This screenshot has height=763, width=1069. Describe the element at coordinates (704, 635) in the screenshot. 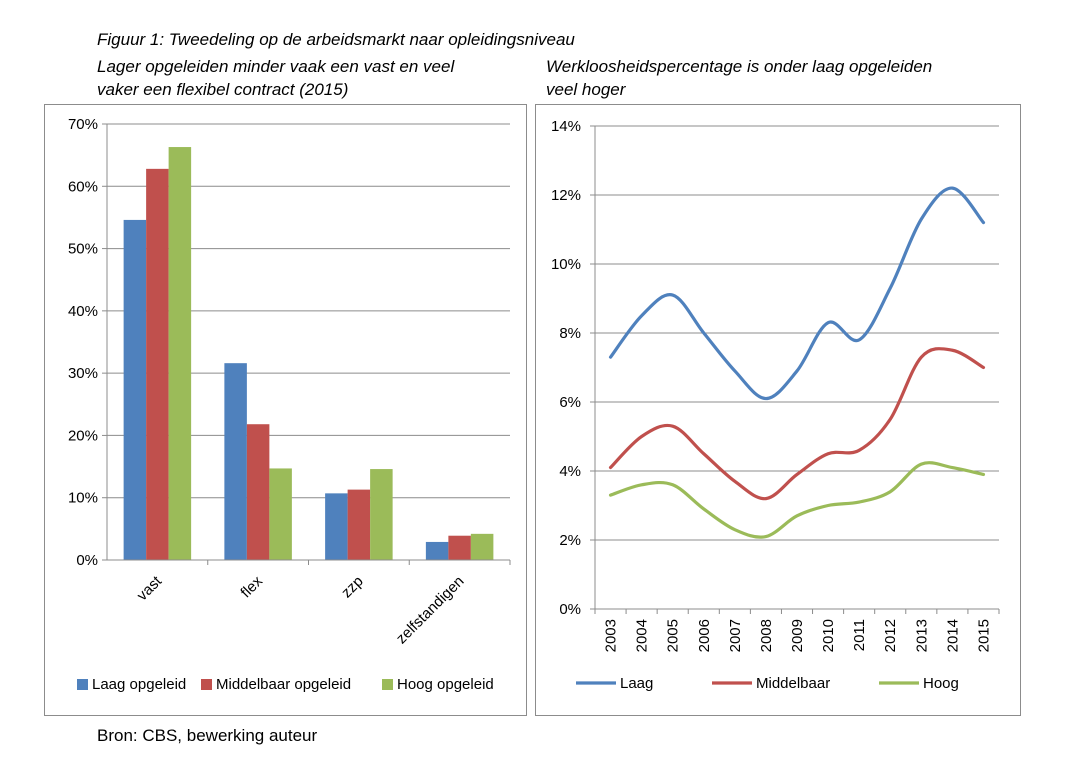

I see `x-tick-label: 2006` at that location.